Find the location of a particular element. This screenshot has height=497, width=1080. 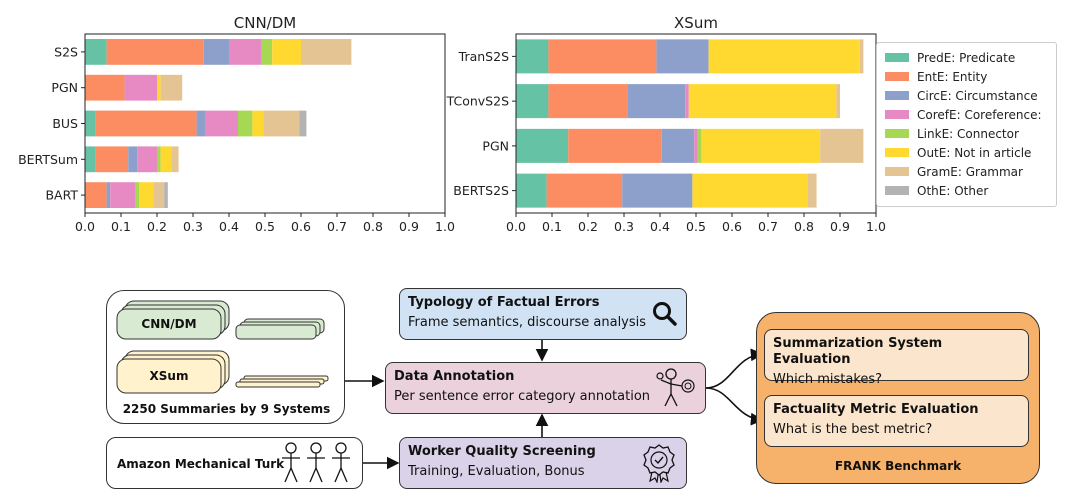

x-tick-label: 0.8 is located at coordinates (373, 226).